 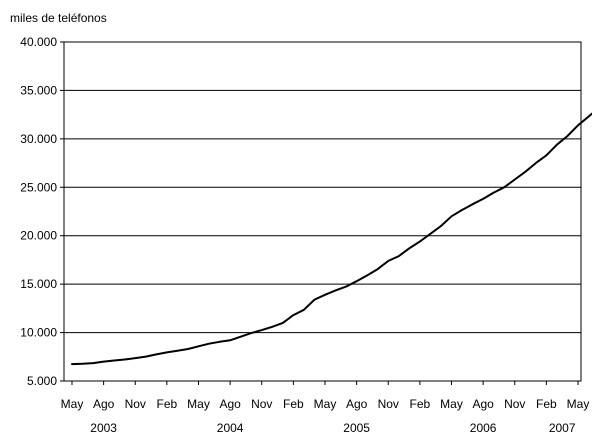 What do you see at coordinates (38, 333) in the screenshot?
I see `y-tick-label: 10.000` at bounding box center [38, 333].